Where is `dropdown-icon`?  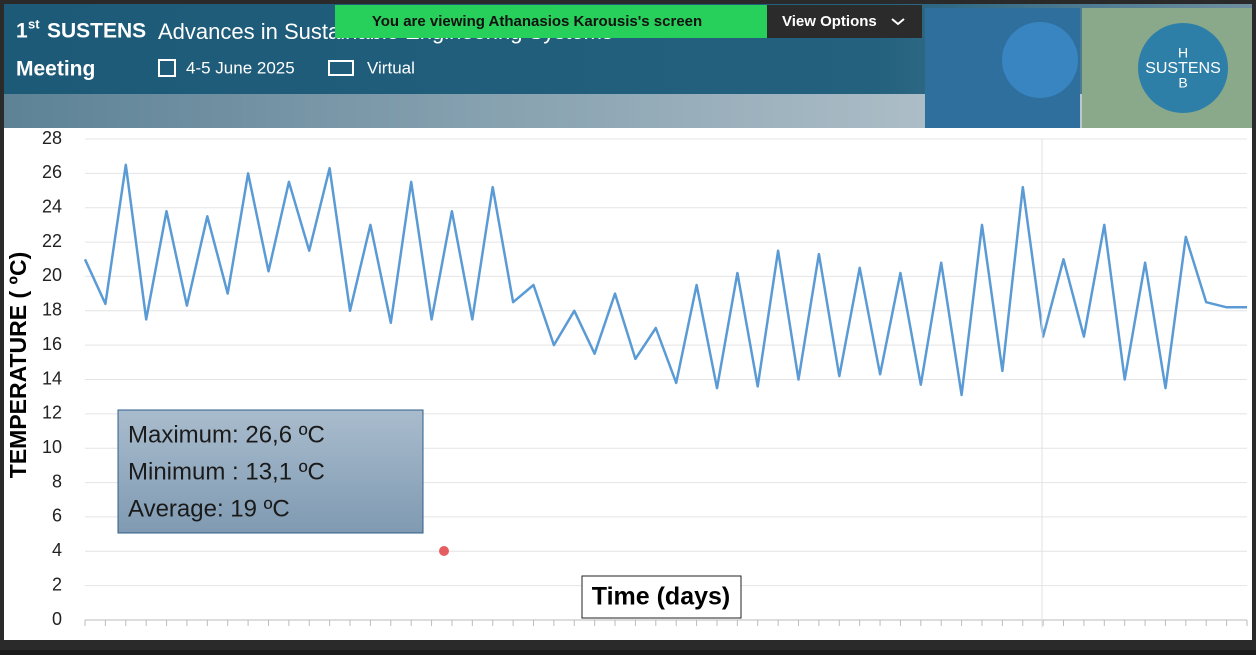 dropdown-icon is located at coordinates (898, 22).